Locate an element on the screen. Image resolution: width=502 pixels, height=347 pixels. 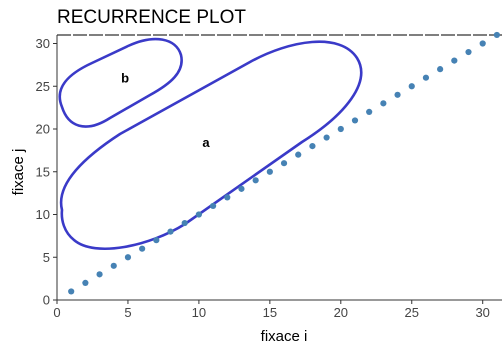
x-axis-ticks: 0 5 10 15 20 25 30 is located at coordinates (271, 310).